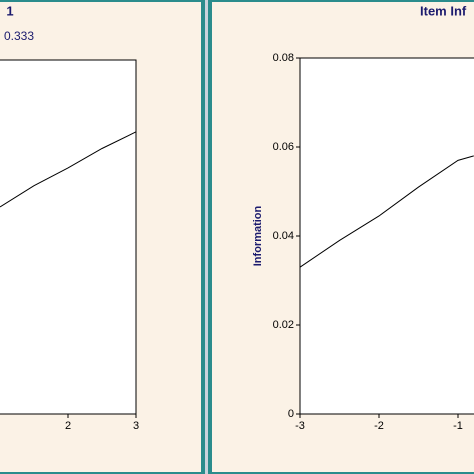 Image resolution: width=474 pixels, height=474 pixels. Describe the element at coordinates (19, 36) in the screenshot. I see `chart-subtitle: 0.333` at that location.